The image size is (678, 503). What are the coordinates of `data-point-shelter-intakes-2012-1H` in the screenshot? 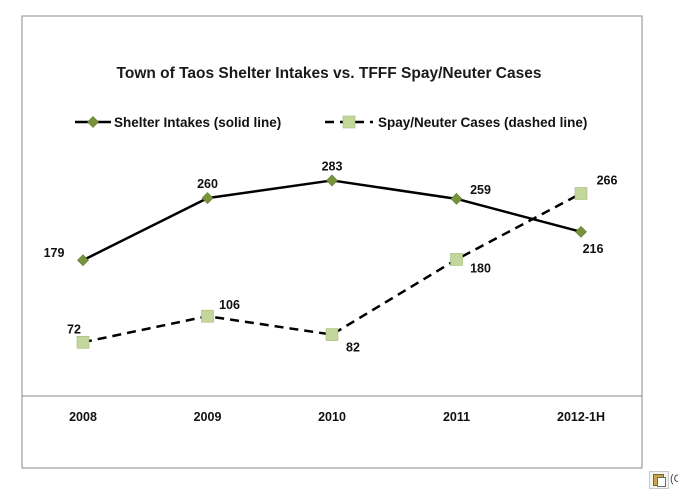 It's located at (581, 231).